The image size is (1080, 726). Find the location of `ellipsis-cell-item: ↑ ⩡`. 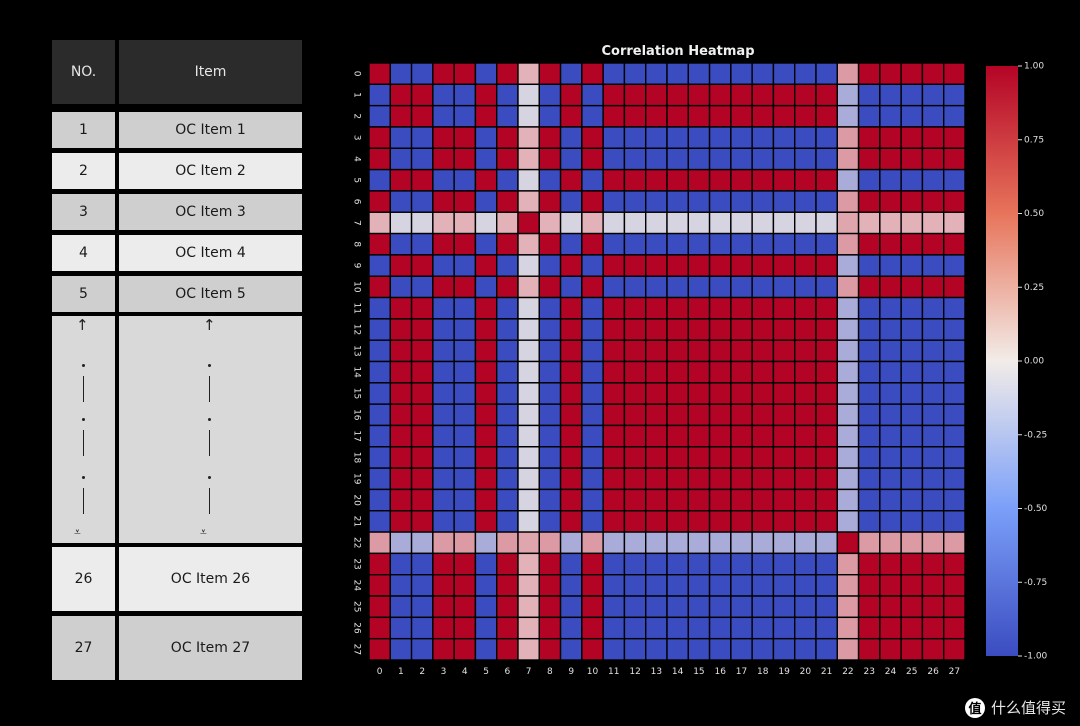

ellipsis-cell-item: ↑ ⩡ is located at coordinates (210, 429).